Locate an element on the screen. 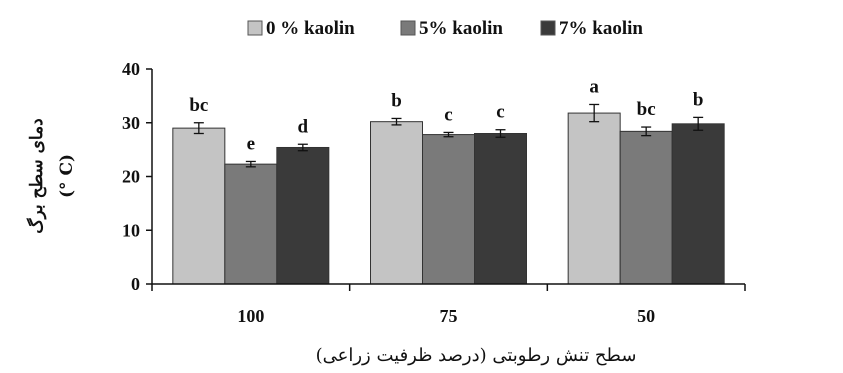 This screenshot has height=373, width=843. significance-letter-2-1: c is located at coordinates (500, 112).